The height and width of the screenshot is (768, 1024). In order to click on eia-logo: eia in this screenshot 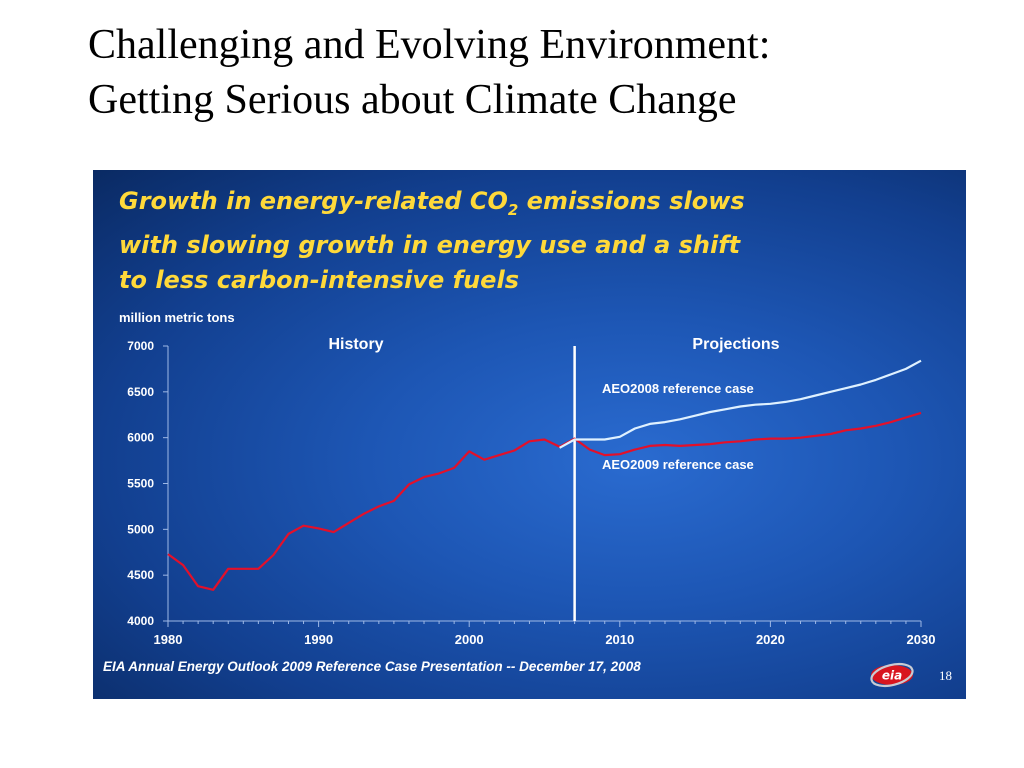, I will do `click(892, 675)`.